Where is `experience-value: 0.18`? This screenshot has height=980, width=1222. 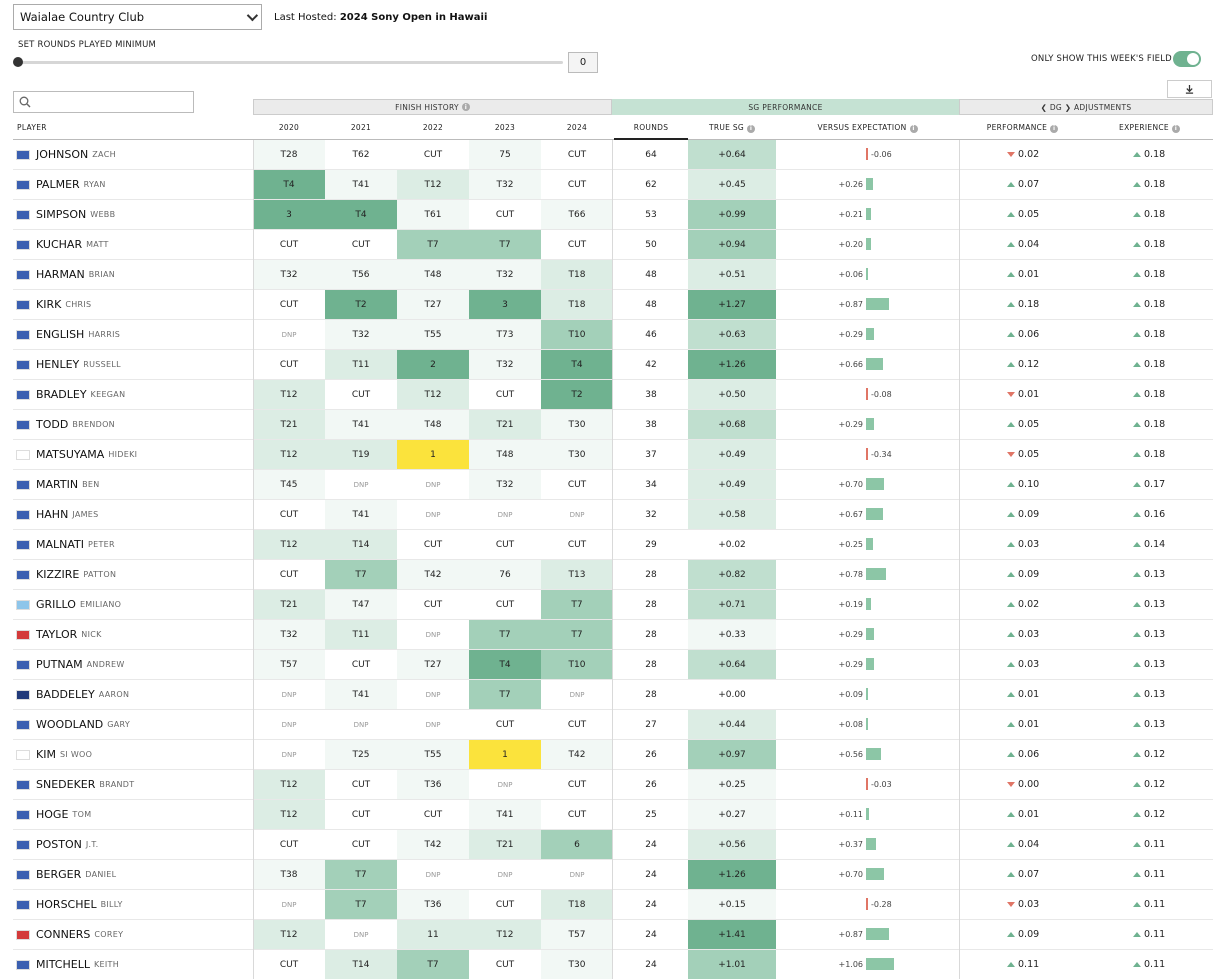 experience-value: 0.18 is located at coordinates (1155, 184).